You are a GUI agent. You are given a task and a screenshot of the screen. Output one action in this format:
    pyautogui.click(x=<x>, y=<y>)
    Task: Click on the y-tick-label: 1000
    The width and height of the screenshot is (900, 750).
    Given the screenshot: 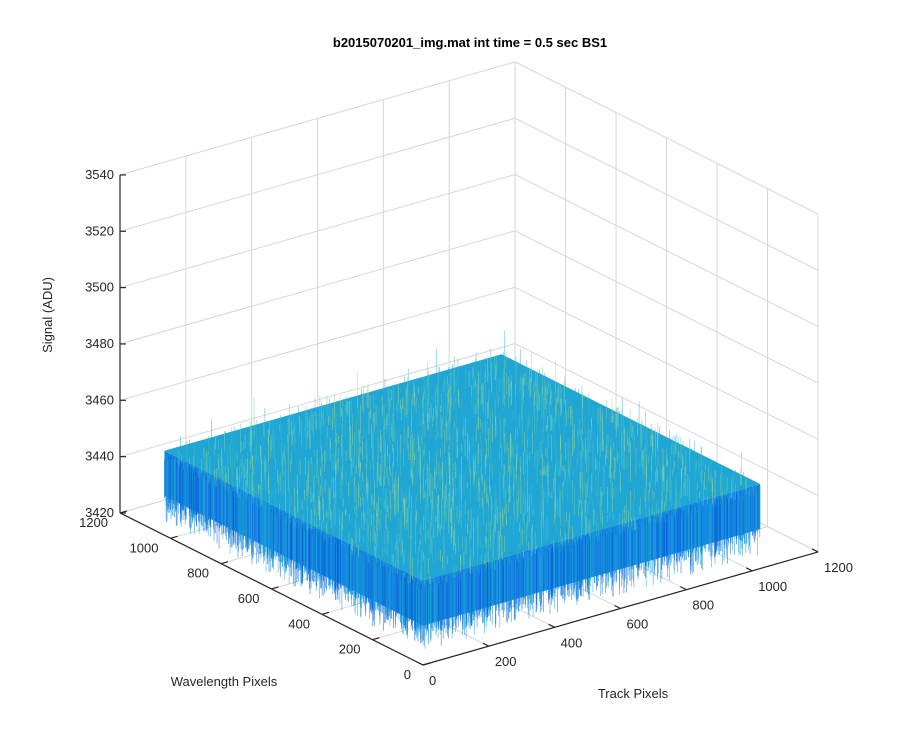 What is the action you would take?
    pyautogui.click(x=144, y=547)
    